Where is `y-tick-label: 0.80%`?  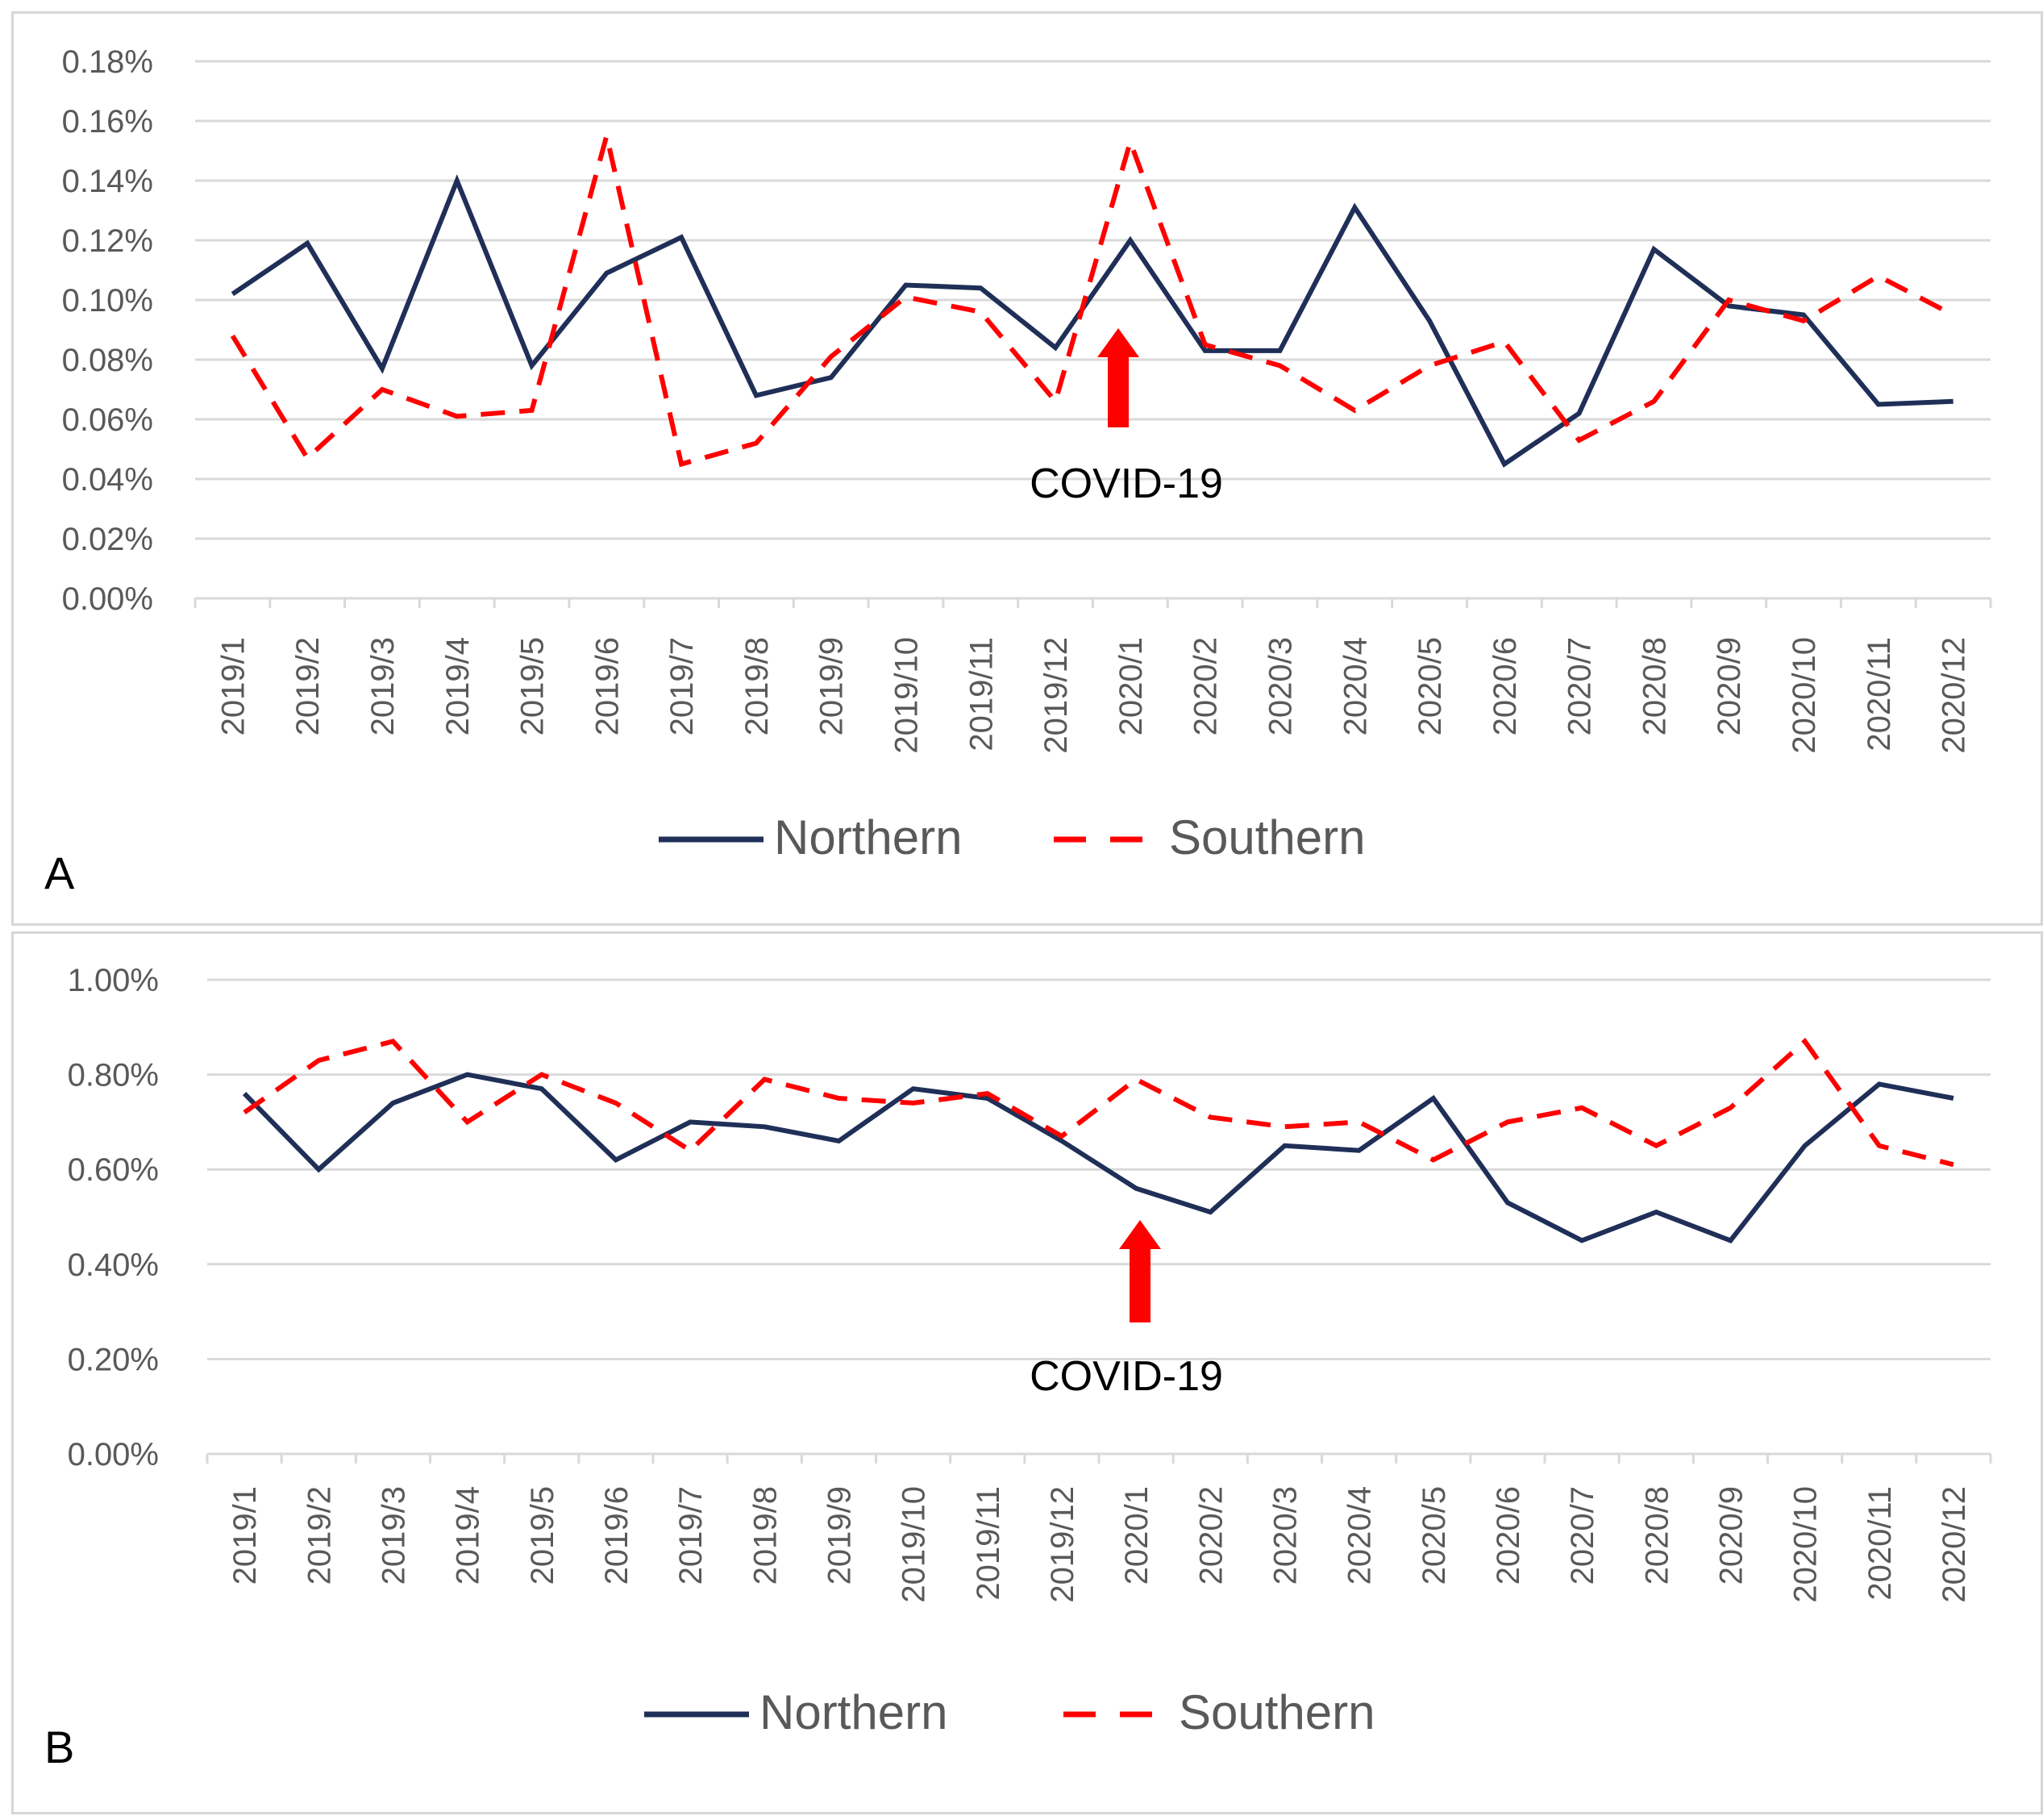
y-tick-label: 0.80% is located at coordinates (113, 1075).